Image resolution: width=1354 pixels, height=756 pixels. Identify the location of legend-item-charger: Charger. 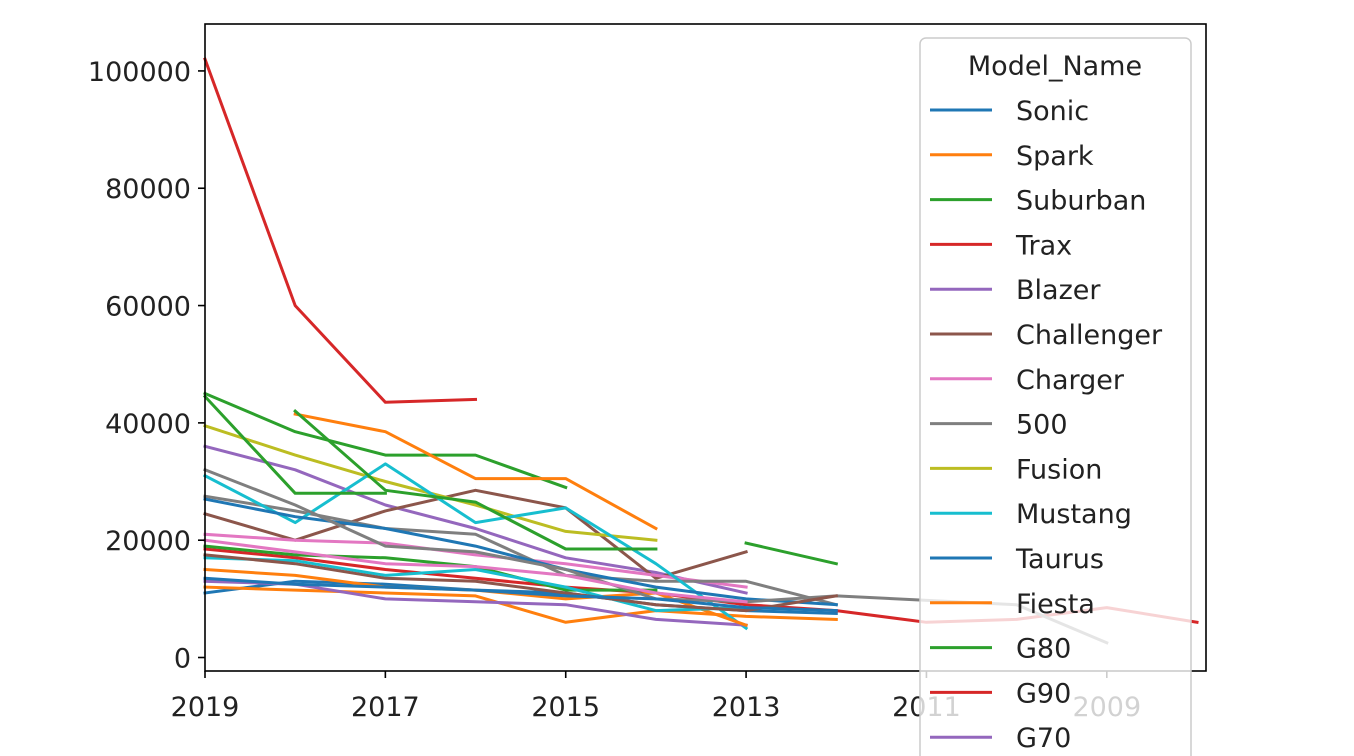
(1027, 380).